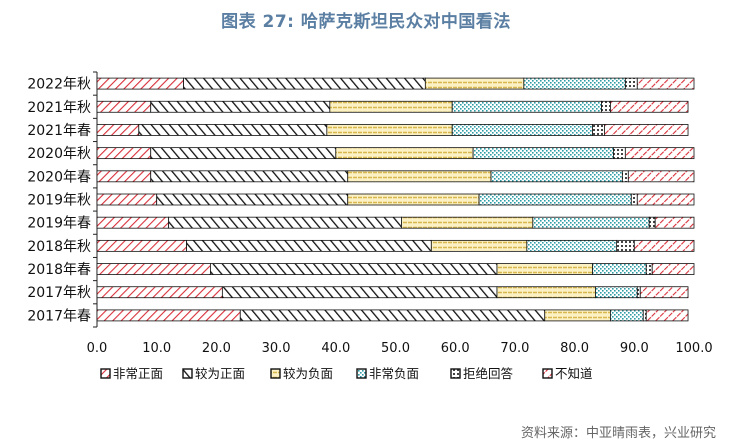  I want to click on legend-label: 较为正面, so click(220, 373).